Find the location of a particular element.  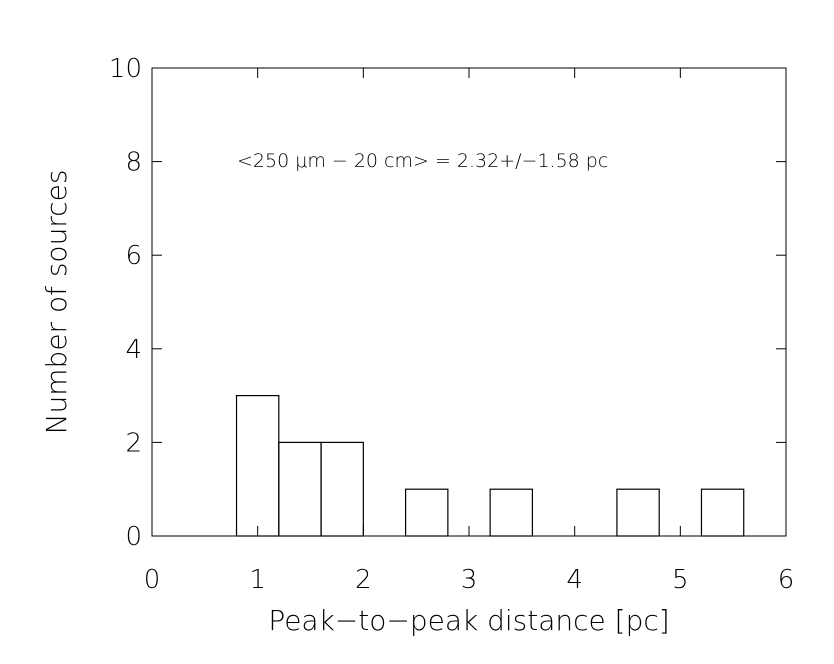

x-tick-label: 1 is located at coordinates (257, 580).